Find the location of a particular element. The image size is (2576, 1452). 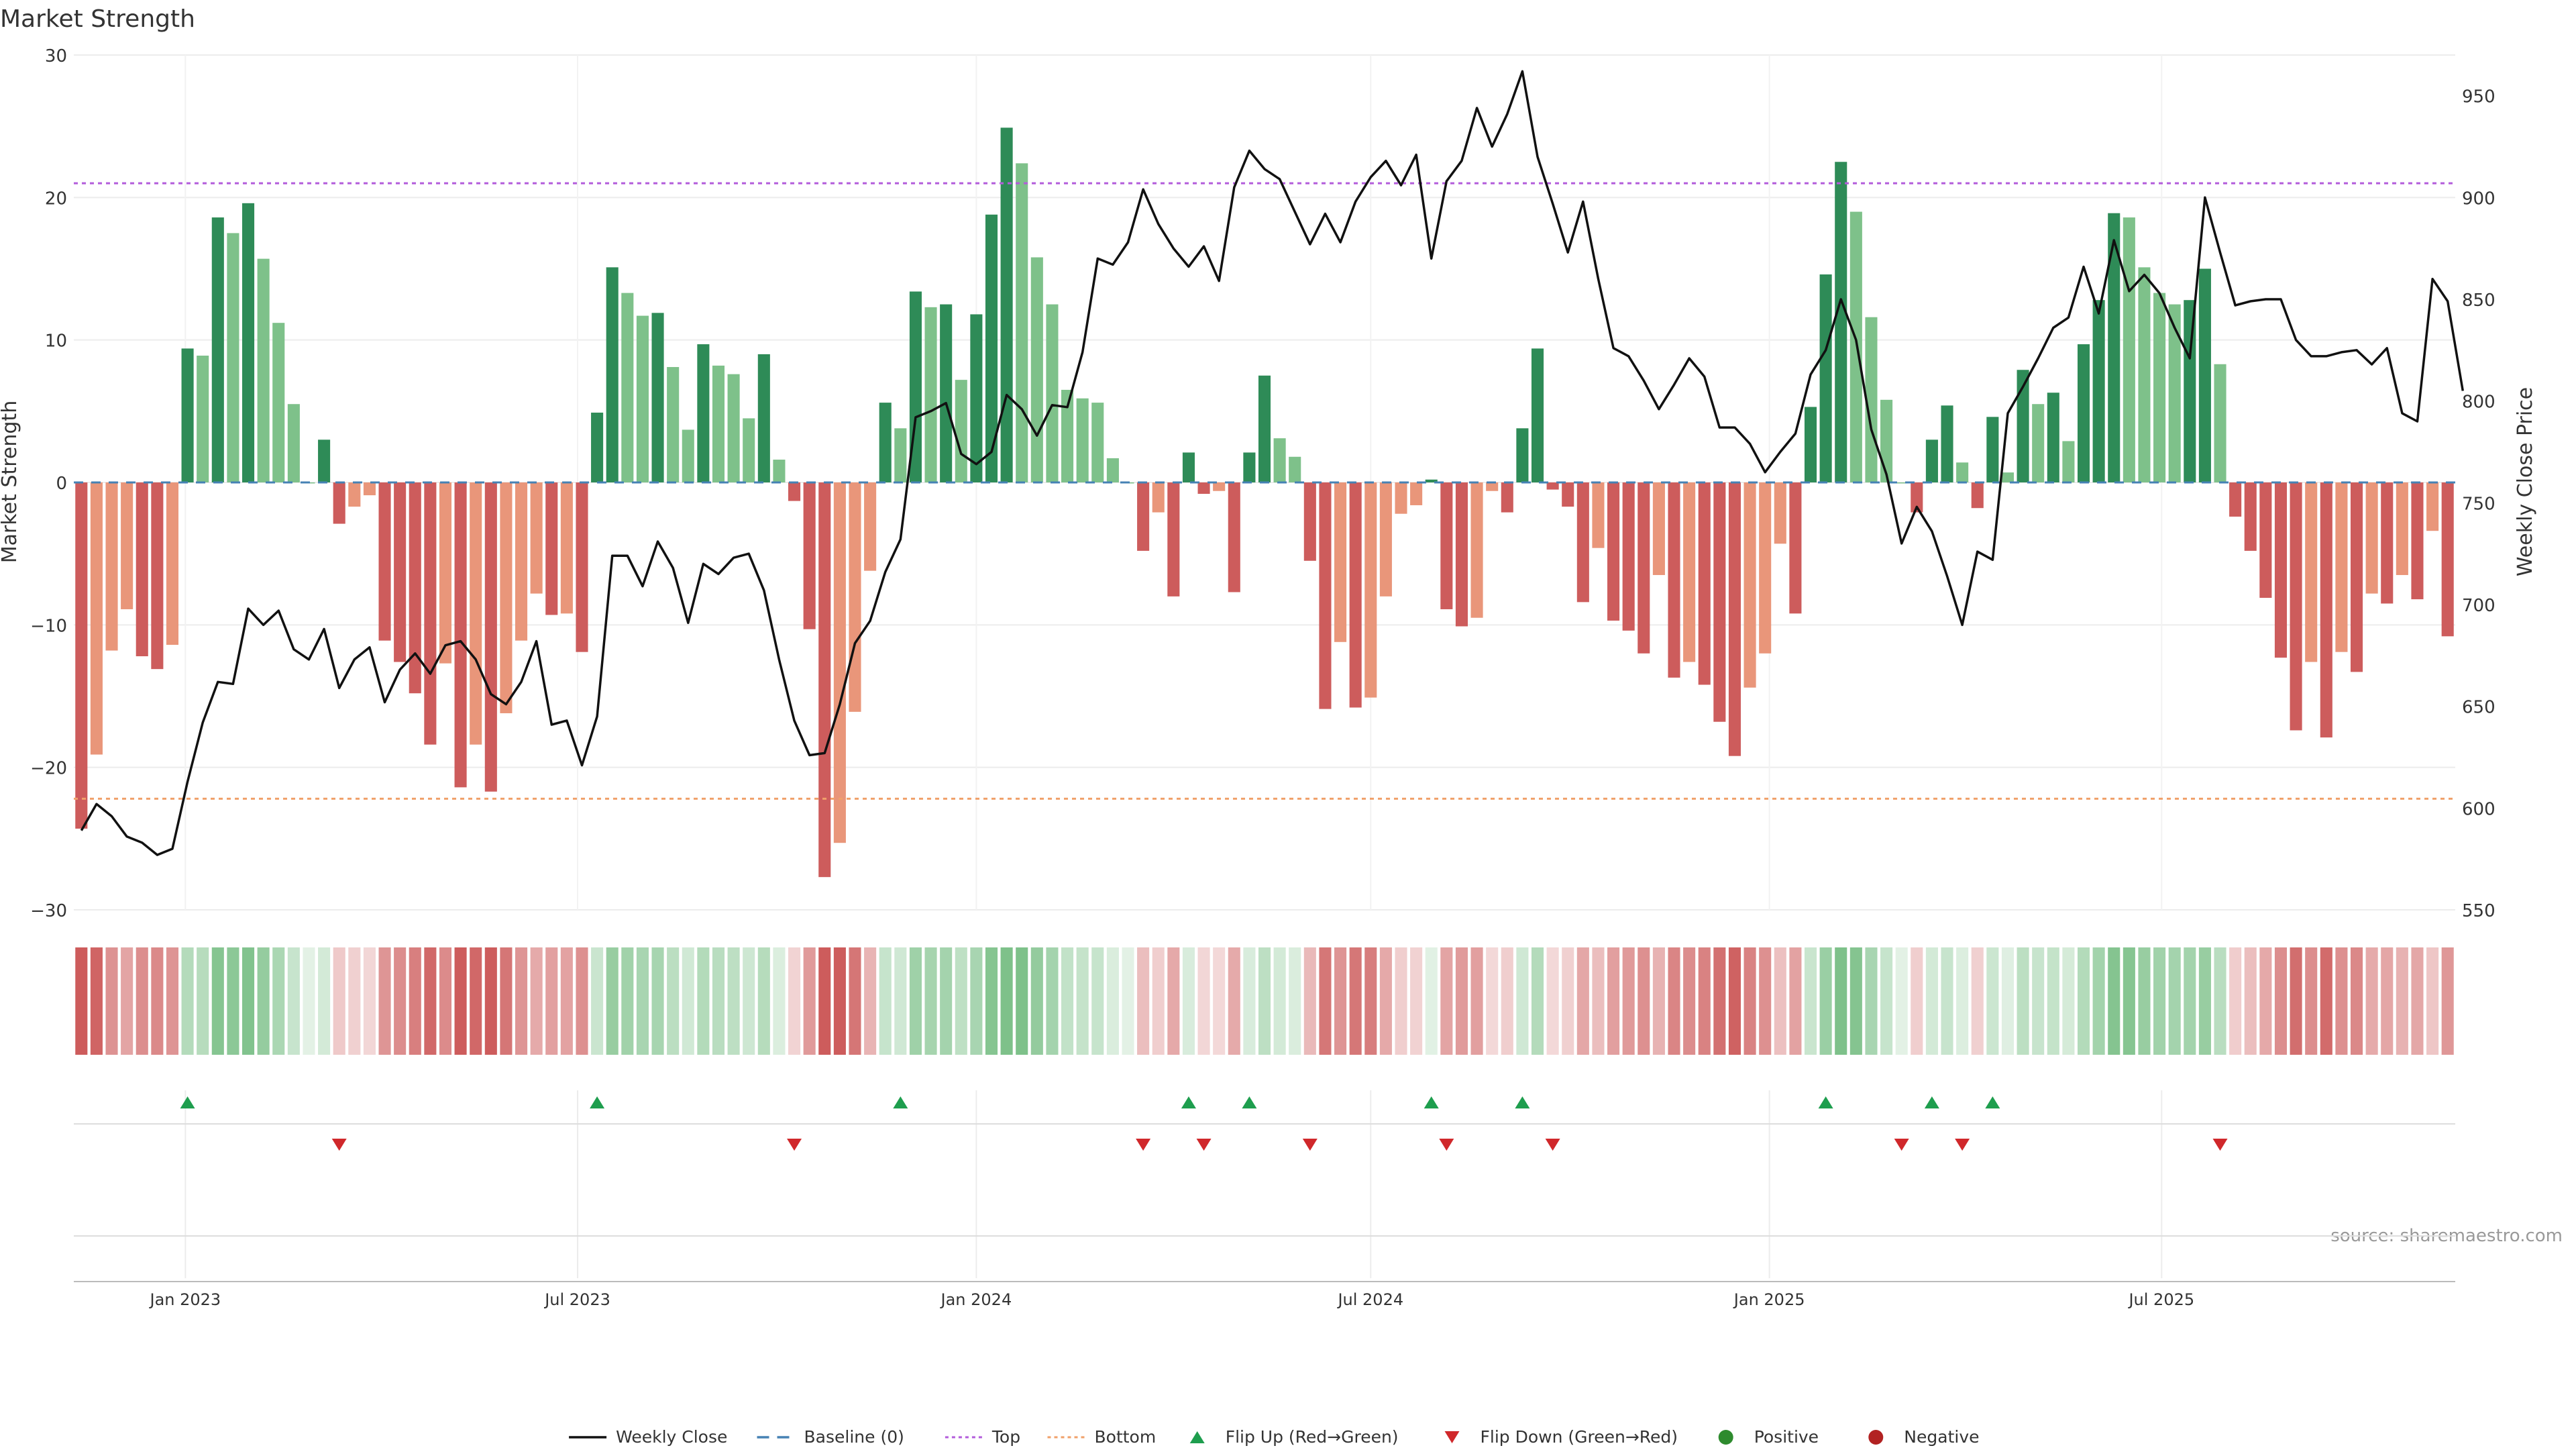

y-tick-label: −30 is located at coordinates (48, 911).